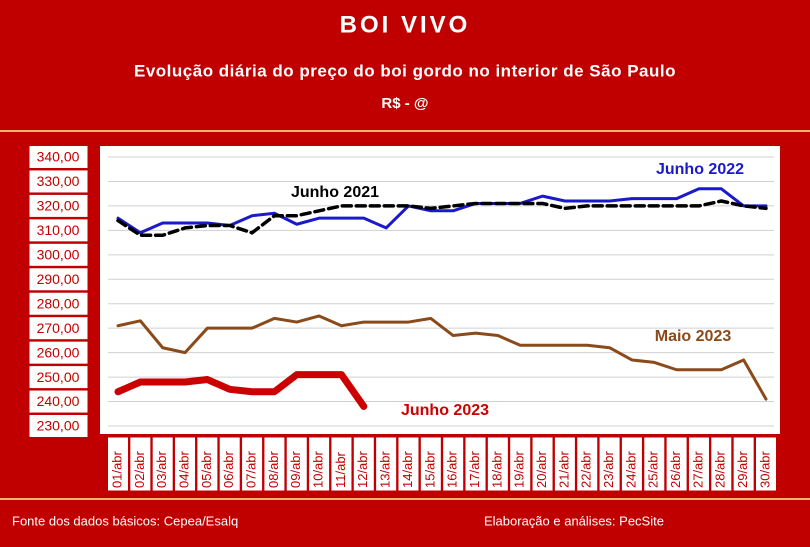 The height and width of the screenshot is (547, 810). I want to click on x-tick-label: 28/abr, so click(720, 469).